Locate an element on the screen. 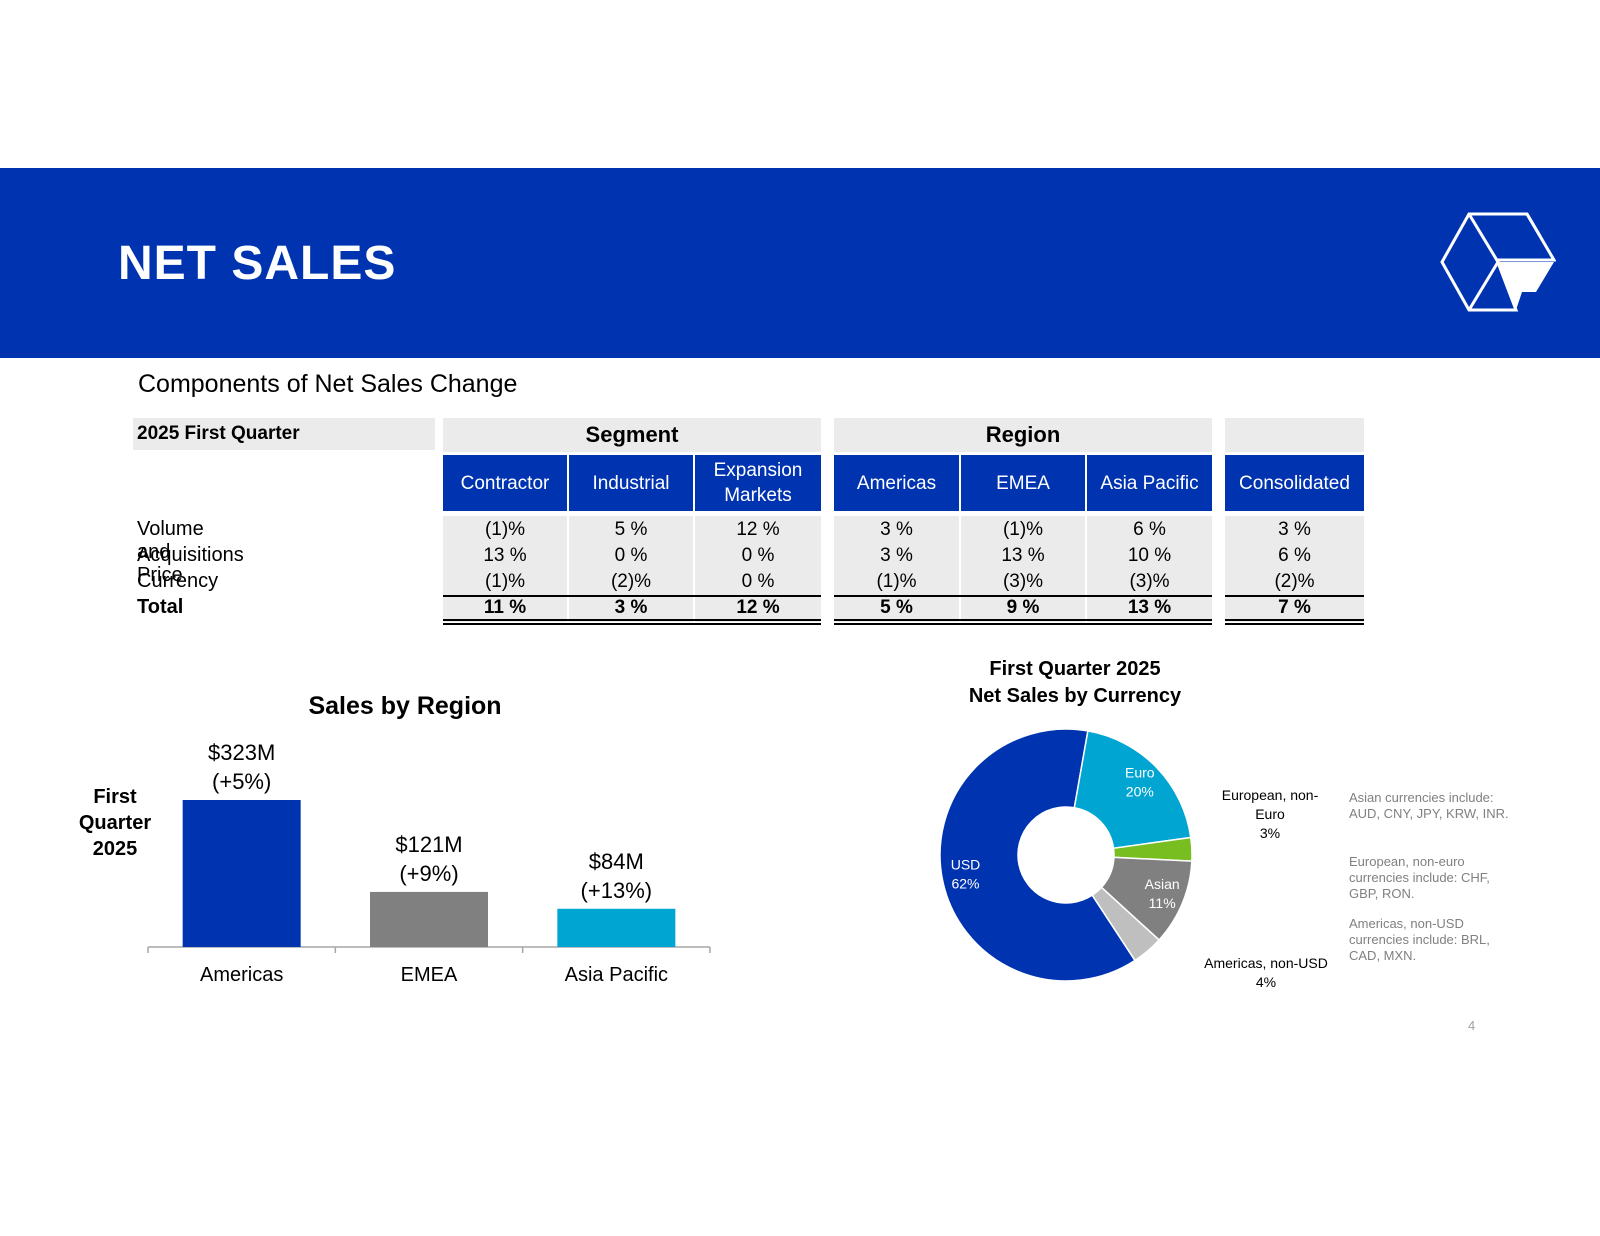 Image resolution: width=1600 pixels, height=1236 pixels. graco-logo-icon is located at coordinates (1498, 262).